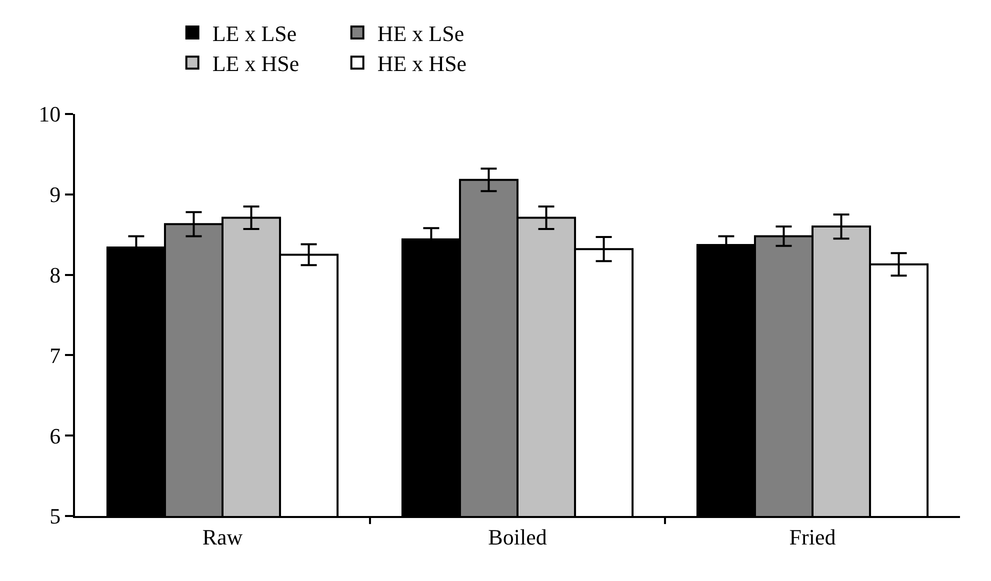  Describe the element at coordinates (49, 114) in the screenshot. I see `y-tick-label: 10` at that location.